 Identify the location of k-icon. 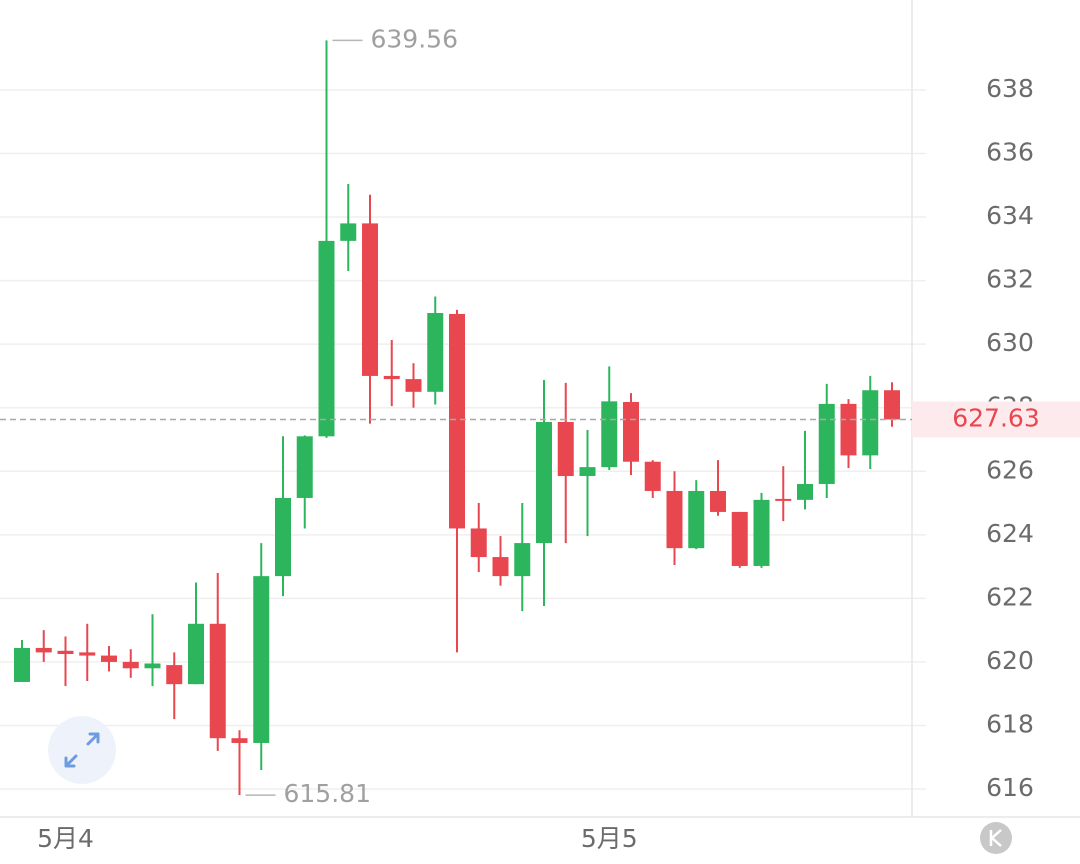
(995, 838).